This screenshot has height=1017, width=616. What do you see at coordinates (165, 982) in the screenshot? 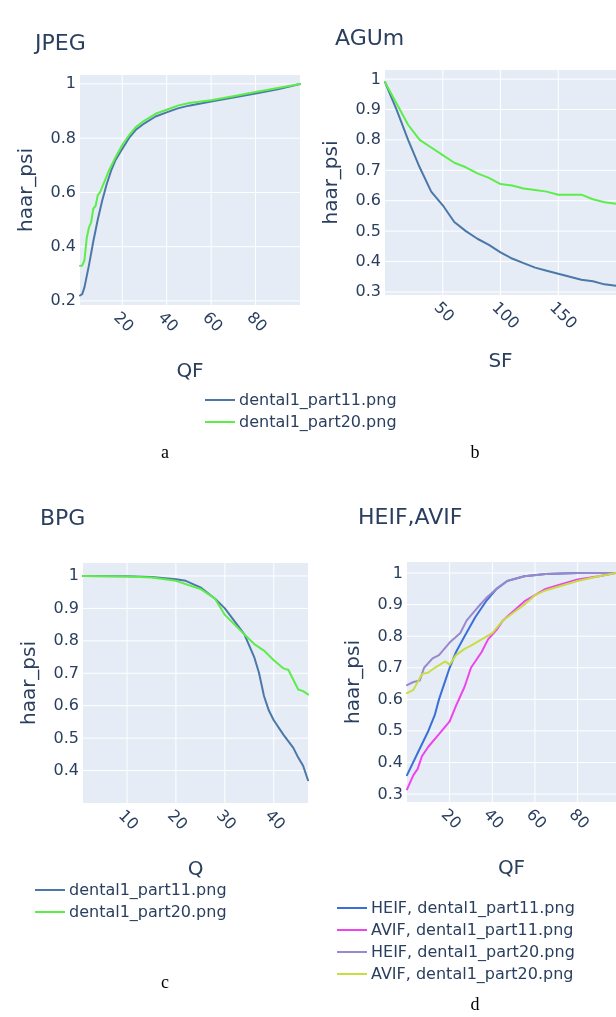
I see `text: c` at bounding box center [165, 982].